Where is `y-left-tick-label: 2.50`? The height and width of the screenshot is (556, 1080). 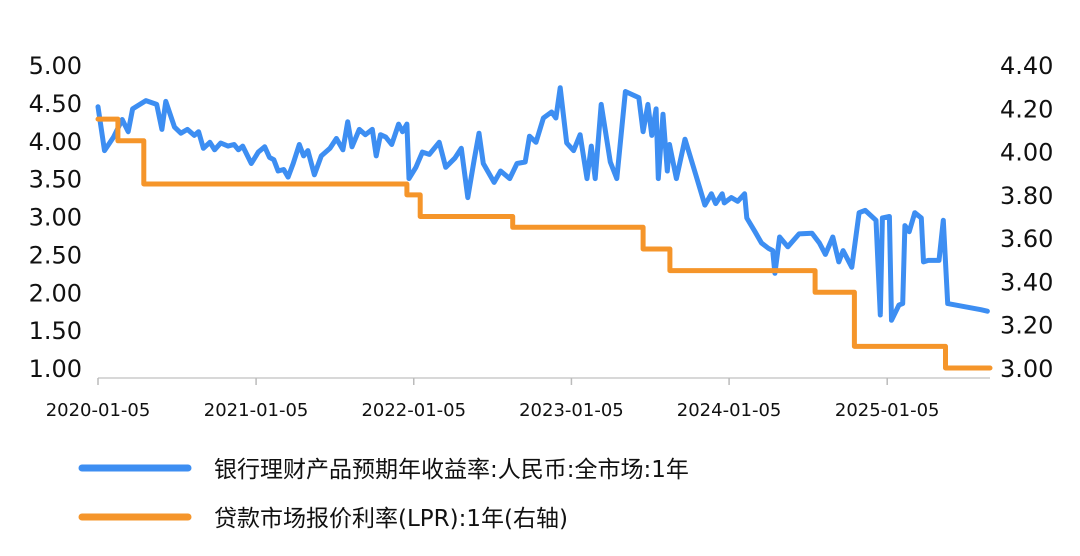
y-left-tick-label: 2.50 is located at coordinates (55, 255).